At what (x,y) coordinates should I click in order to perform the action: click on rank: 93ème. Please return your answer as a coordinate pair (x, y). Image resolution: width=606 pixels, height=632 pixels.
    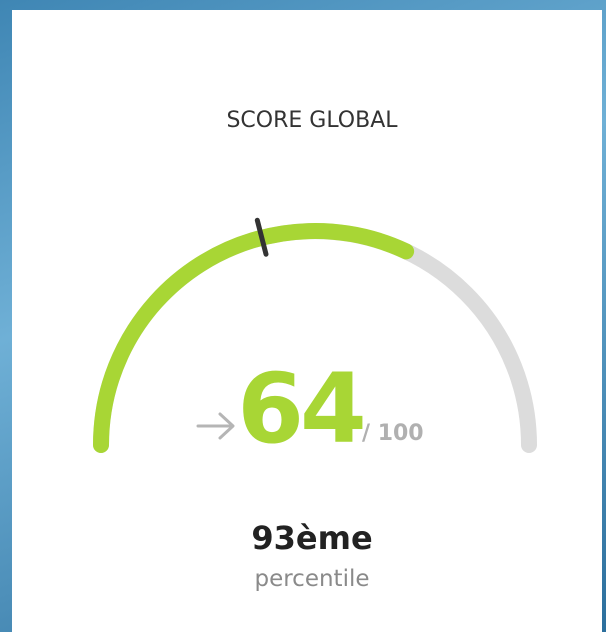
    Looking at the image, I should click on (311, 538).